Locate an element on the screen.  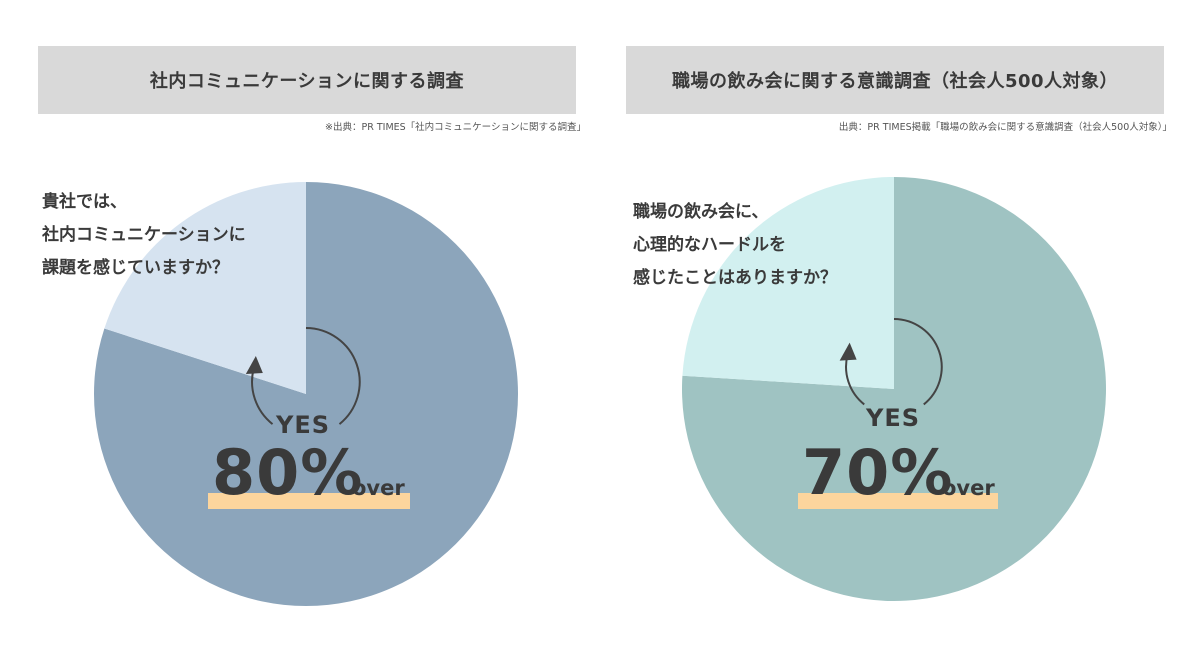
headline-percent: 70% is located at coordinates (878, 472).